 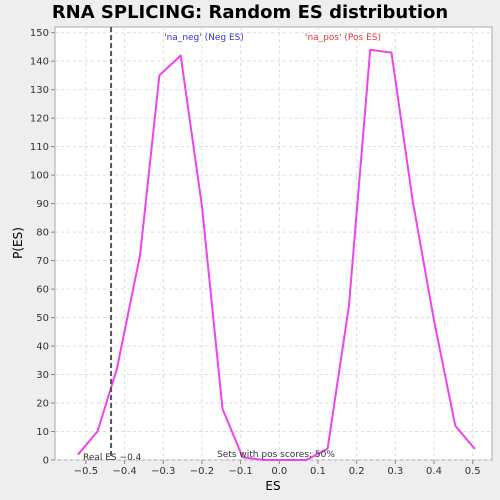 What do you see at coordinates (18, 243) in the screenshot?
I see `y-axis-label: P(ES)` at bounding box center [18, 243].